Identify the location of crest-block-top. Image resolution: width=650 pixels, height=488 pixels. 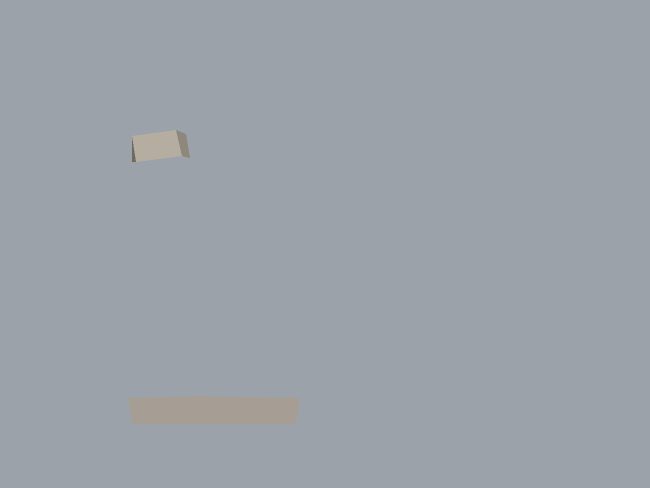
(157, 146).